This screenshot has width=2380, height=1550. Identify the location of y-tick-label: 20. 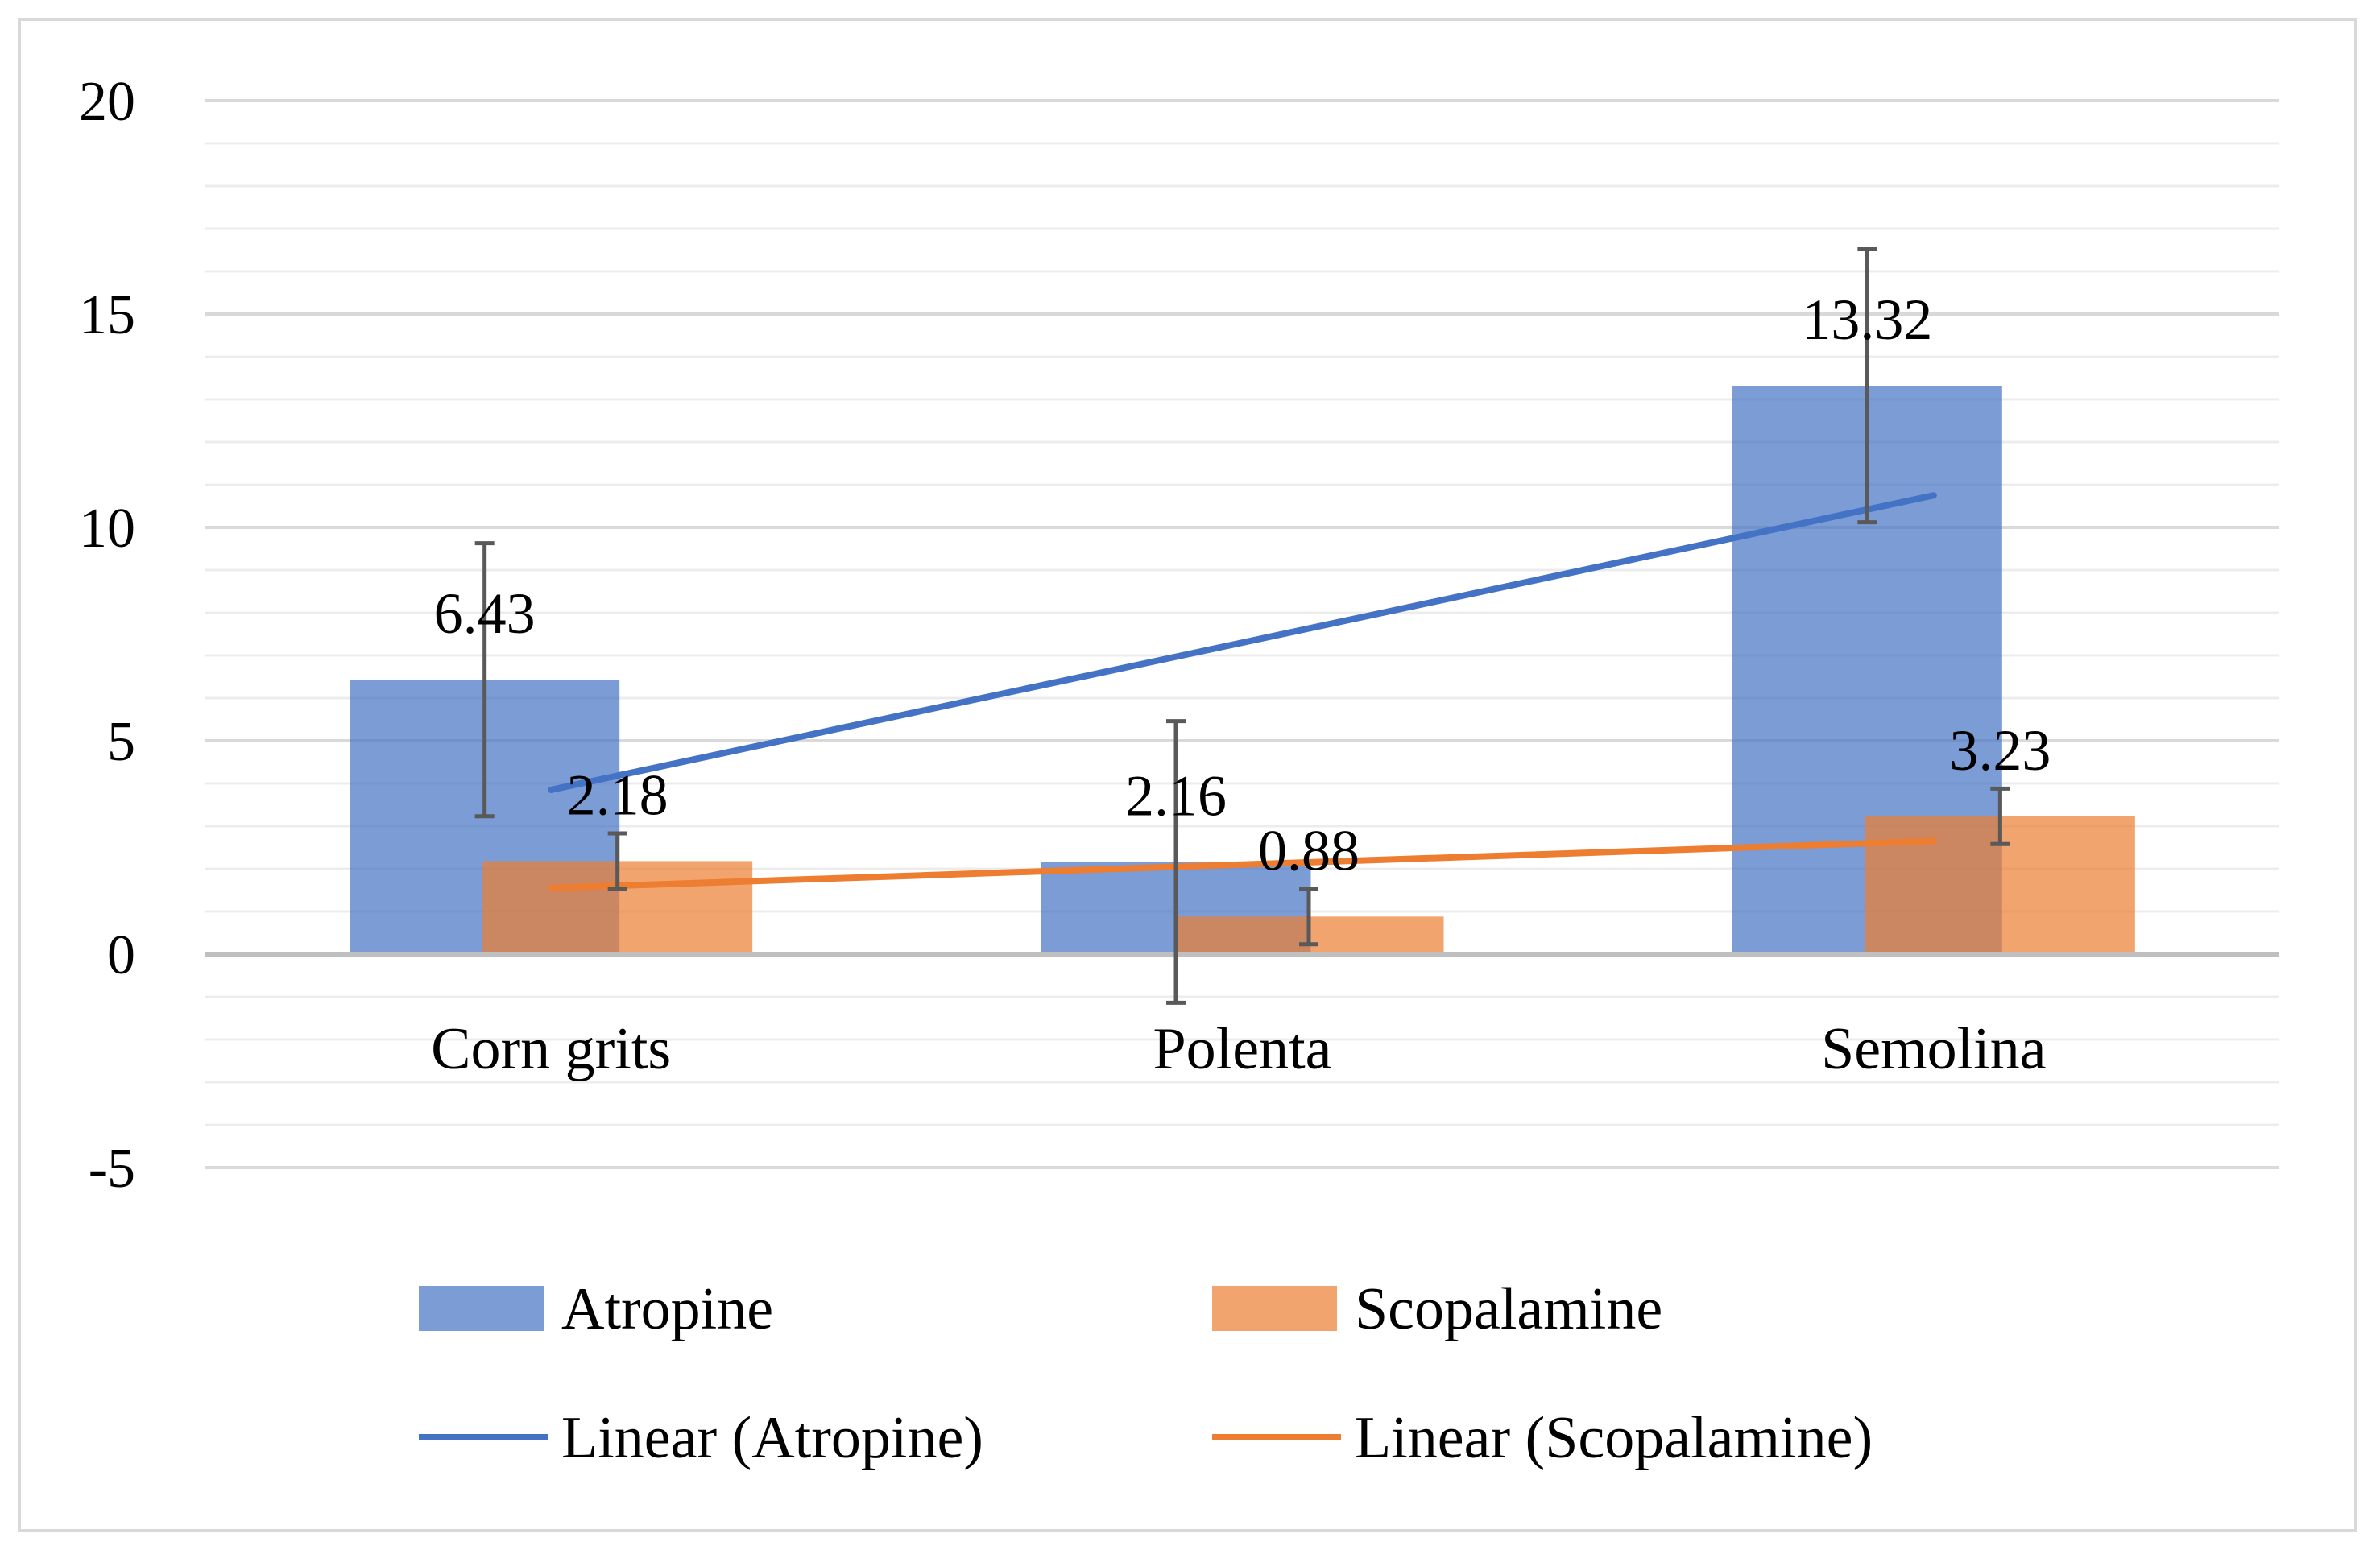
(107, 102).